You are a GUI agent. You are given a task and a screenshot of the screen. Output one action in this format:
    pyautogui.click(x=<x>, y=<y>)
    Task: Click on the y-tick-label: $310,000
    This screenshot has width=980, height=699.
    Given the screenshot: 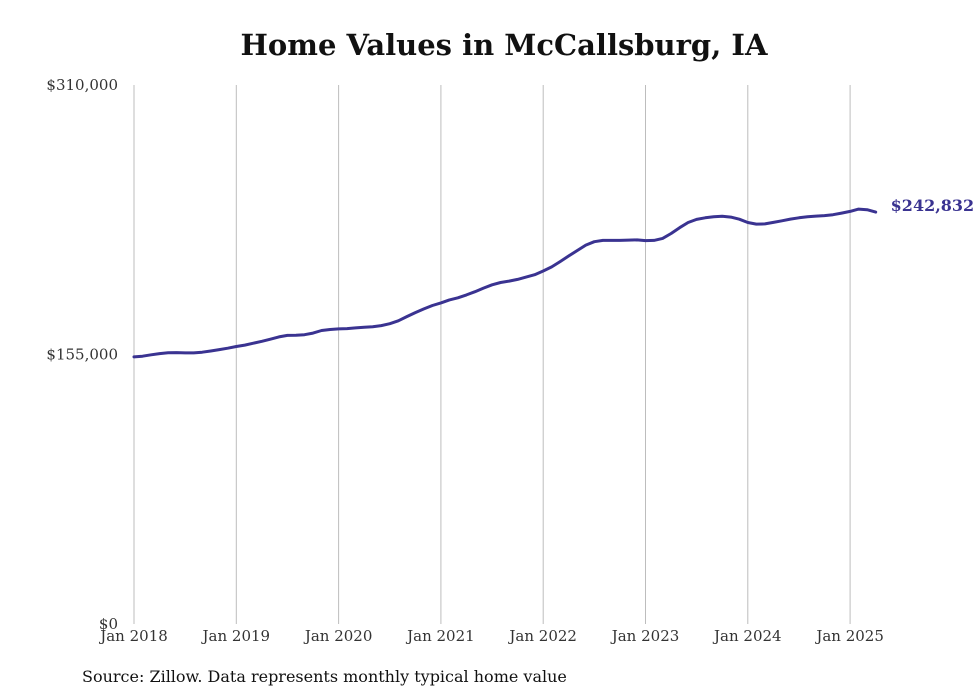 What is the action you would take?
    pyautogui.click(x=82, y=85)
    